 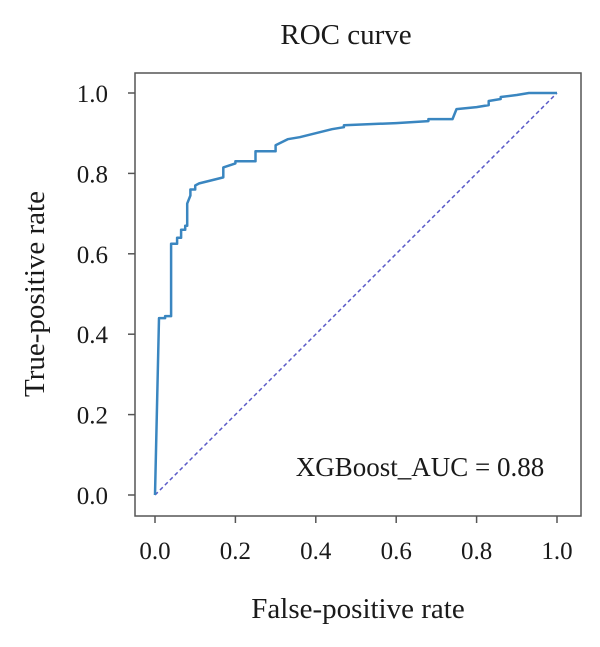 What do you see at coordinates (556, 551) in the screenshot?
I see `x-tick-label: 1.0` at bounding box center [556, 551].